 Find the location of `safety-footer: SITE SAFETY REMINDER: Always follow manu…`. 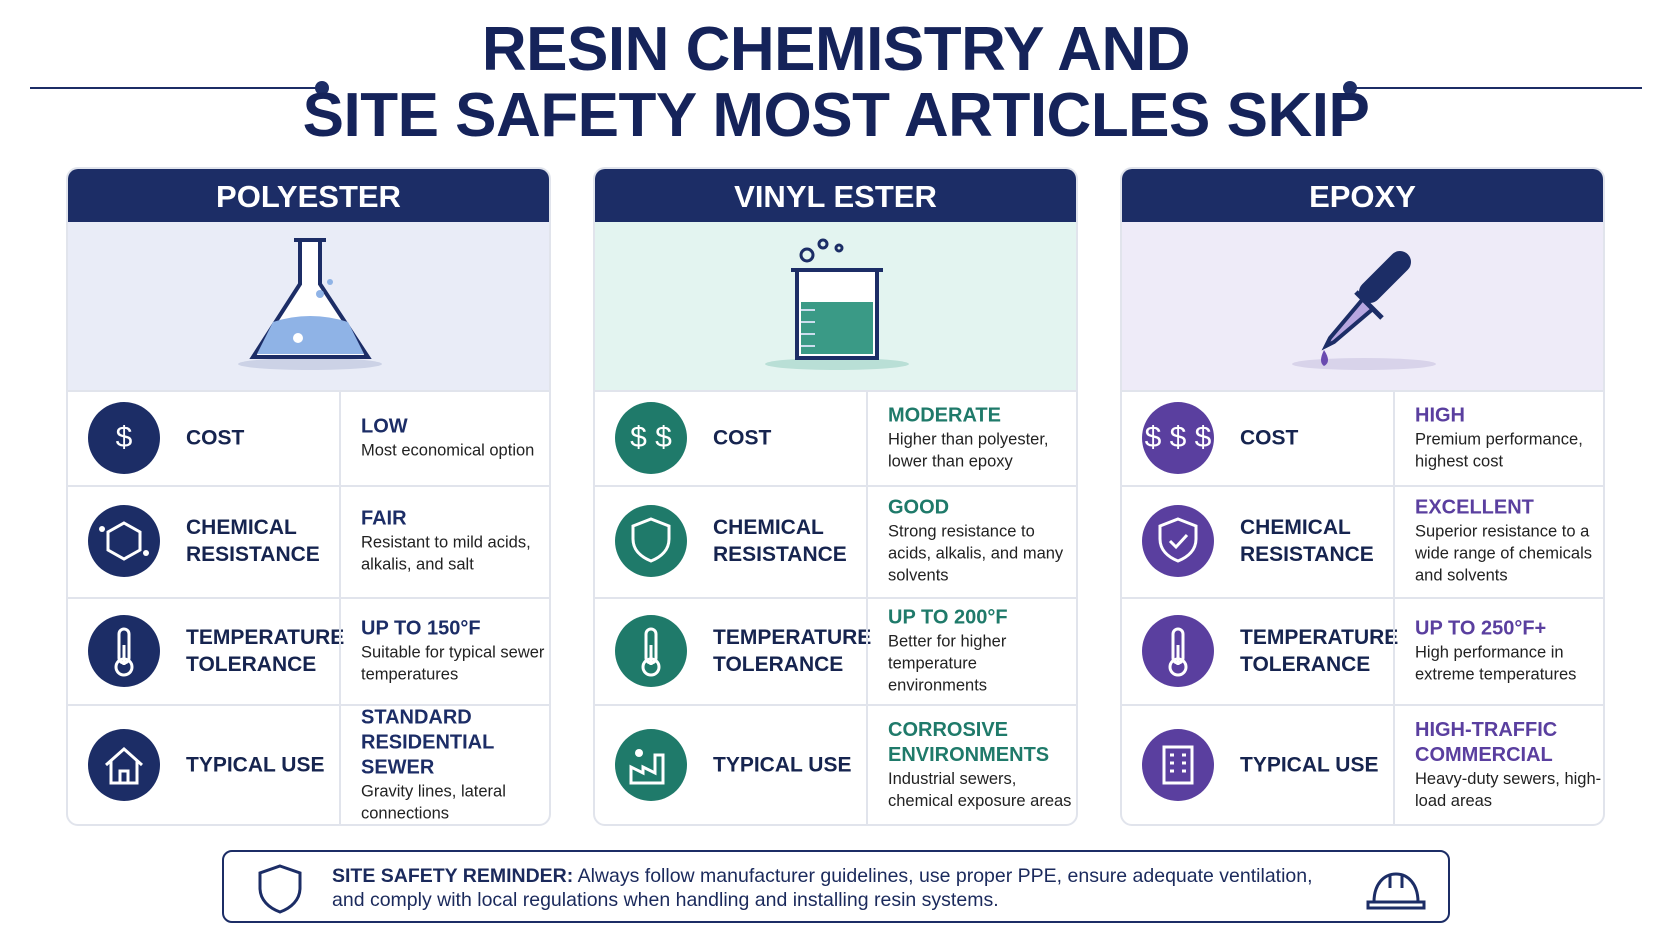

safety-footer: SITE SAFETY REMINDER: Always follow manu… is located at coordinates (836, 886).